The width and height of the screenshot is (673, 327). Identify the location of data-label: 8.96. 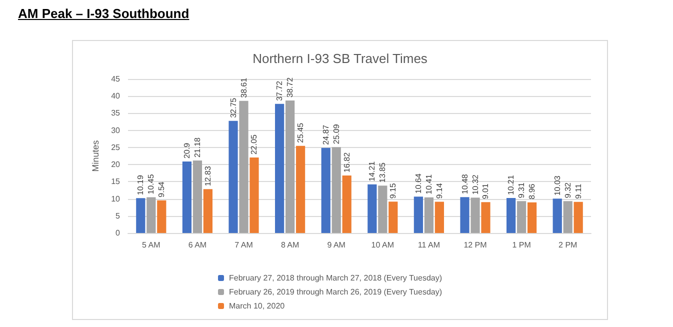
(532, 191).